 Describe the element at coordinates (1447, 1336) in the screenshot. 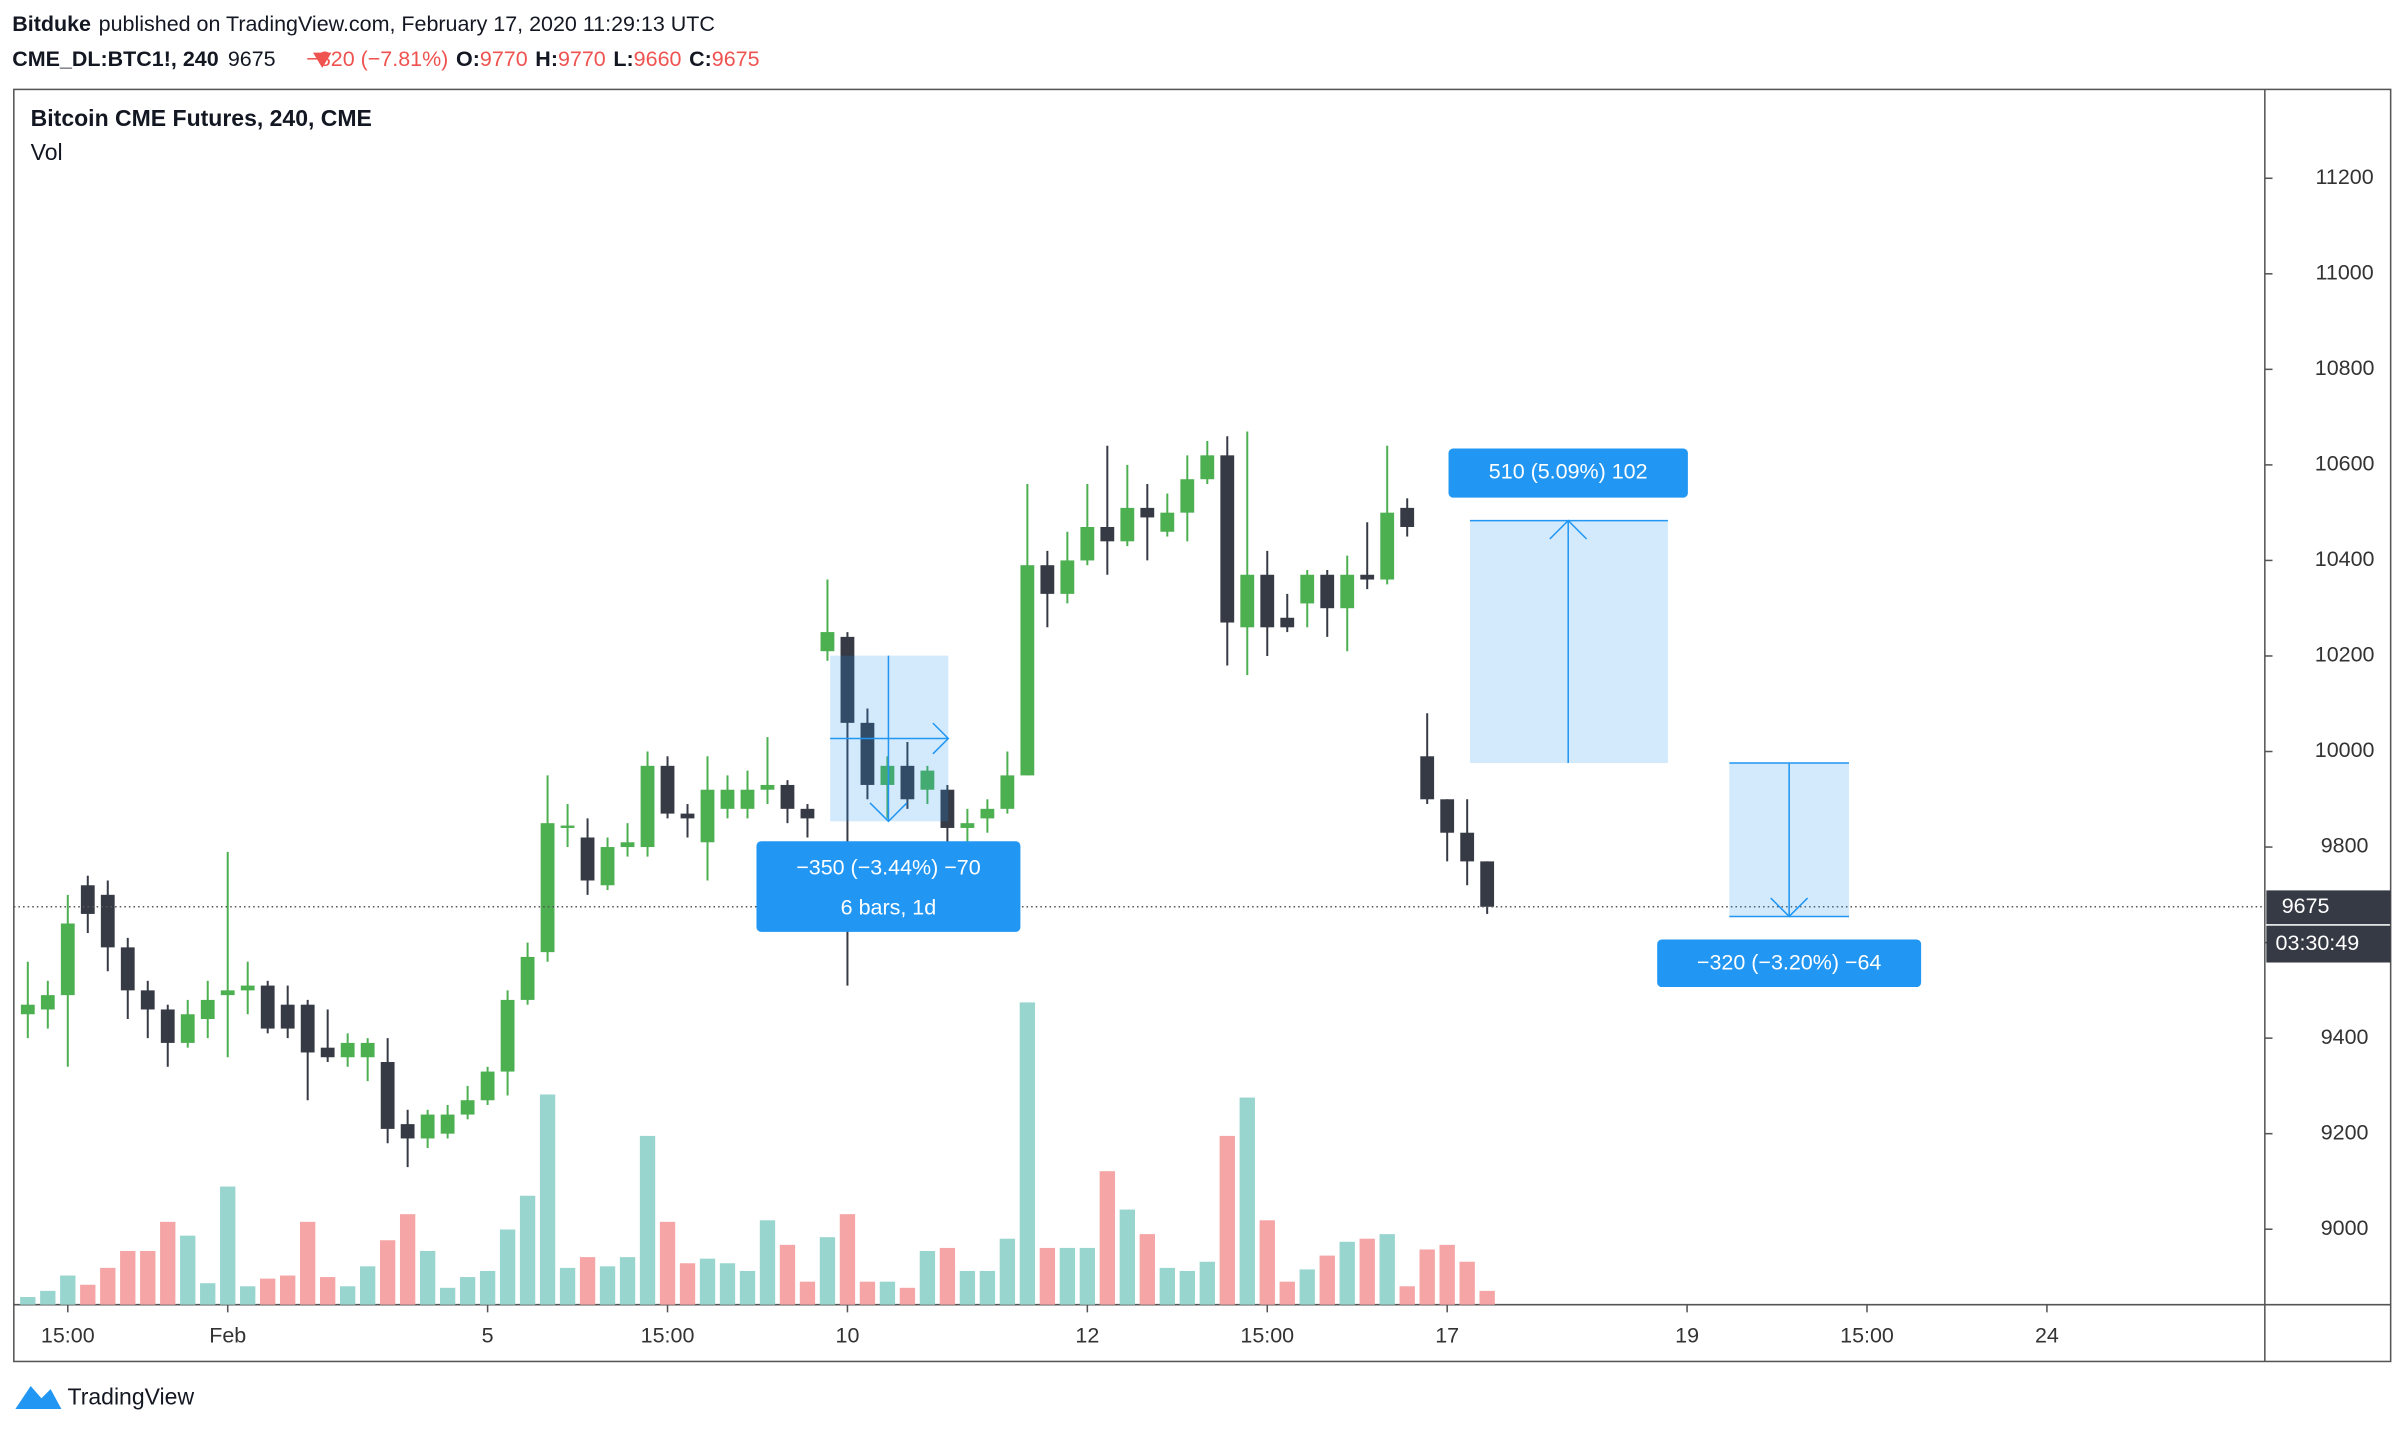

I see `x-tick-label: 17` at that location.